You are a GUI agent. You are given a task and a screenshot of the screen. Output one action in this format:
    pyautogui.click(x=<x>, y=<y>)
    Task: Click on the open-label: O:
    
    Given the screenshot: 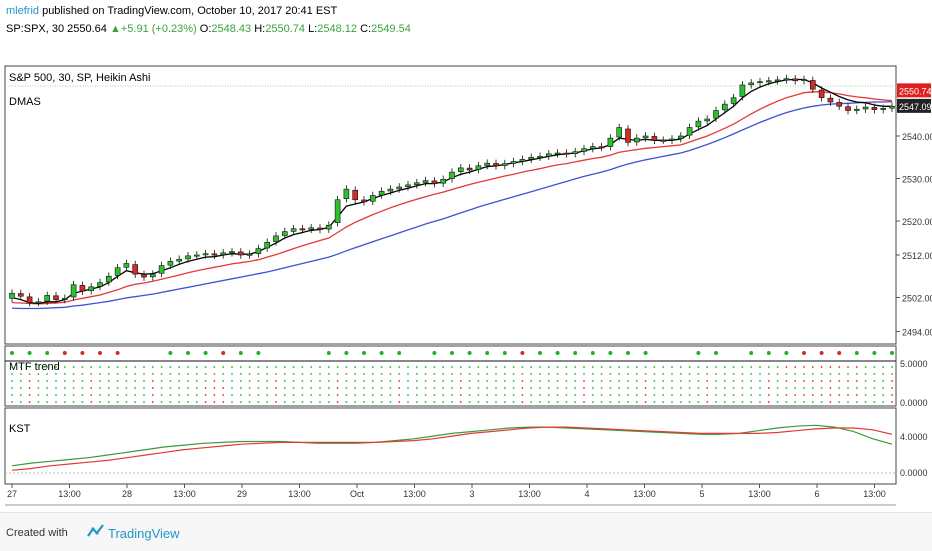 What is the action you would take?
    pyautogui.click(x=205, y=29)
    